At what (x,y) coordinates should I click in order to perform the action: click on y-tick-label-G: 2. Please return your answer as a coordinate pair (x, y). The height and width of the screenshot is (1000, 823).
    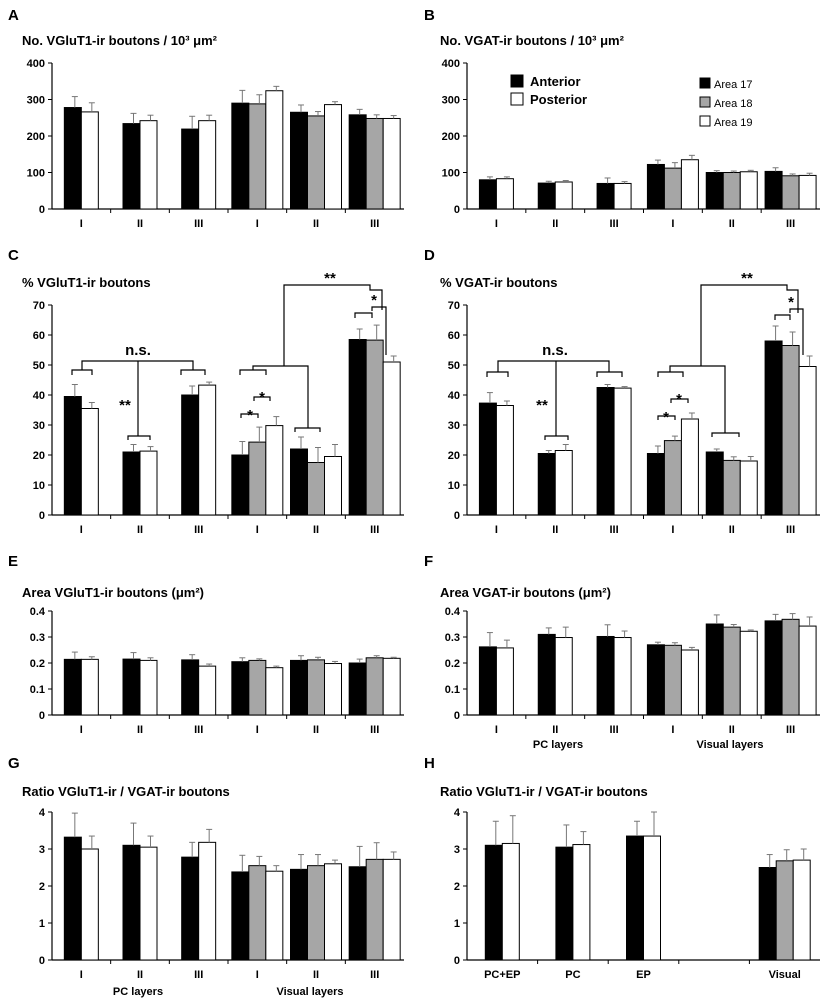
    Looking at the image, I should click on (42, 887).